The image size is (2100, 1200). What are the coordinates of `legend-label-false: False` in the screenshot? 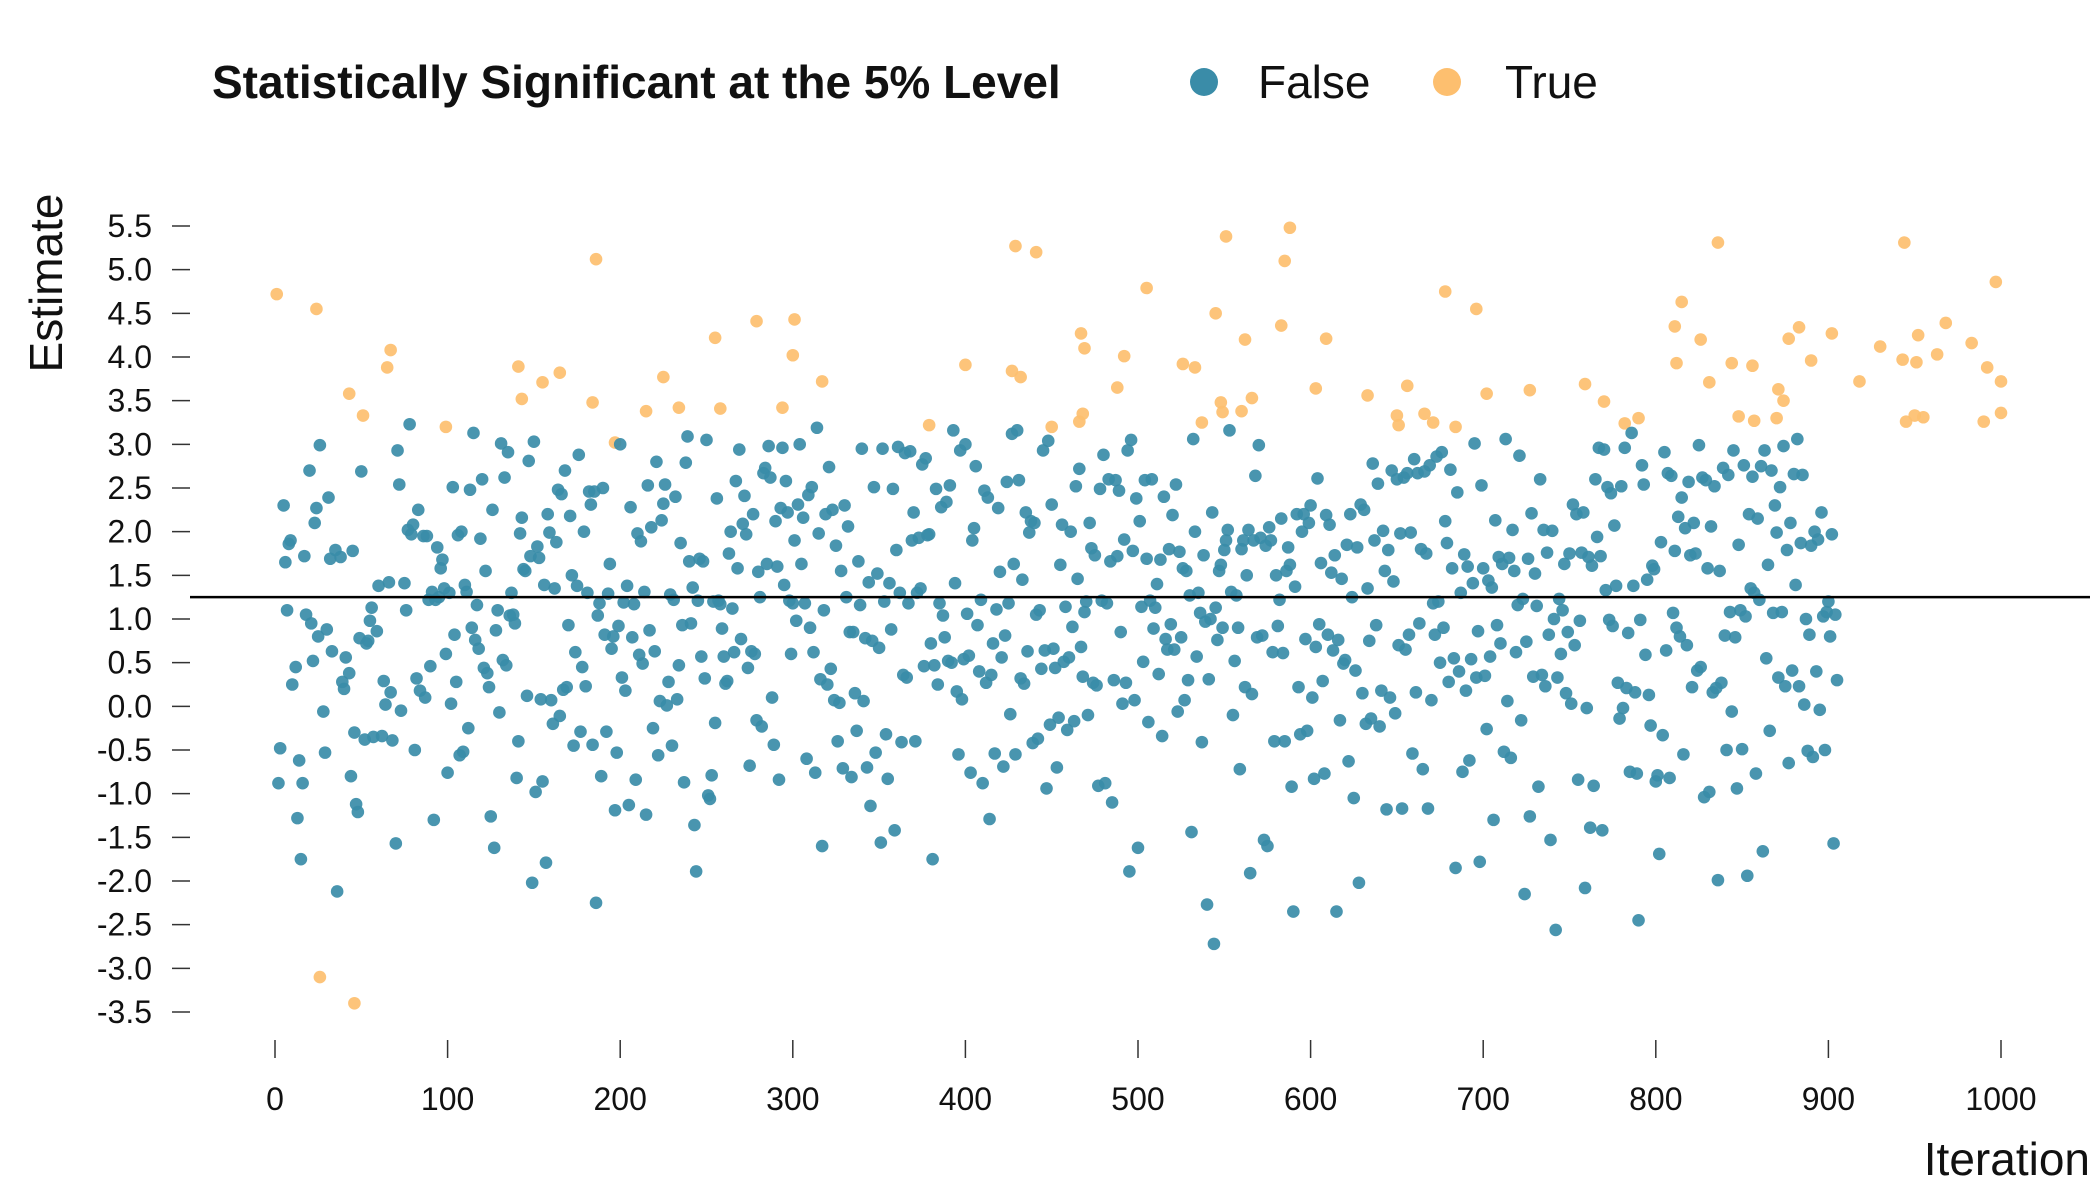 It's located at (1314, 82).